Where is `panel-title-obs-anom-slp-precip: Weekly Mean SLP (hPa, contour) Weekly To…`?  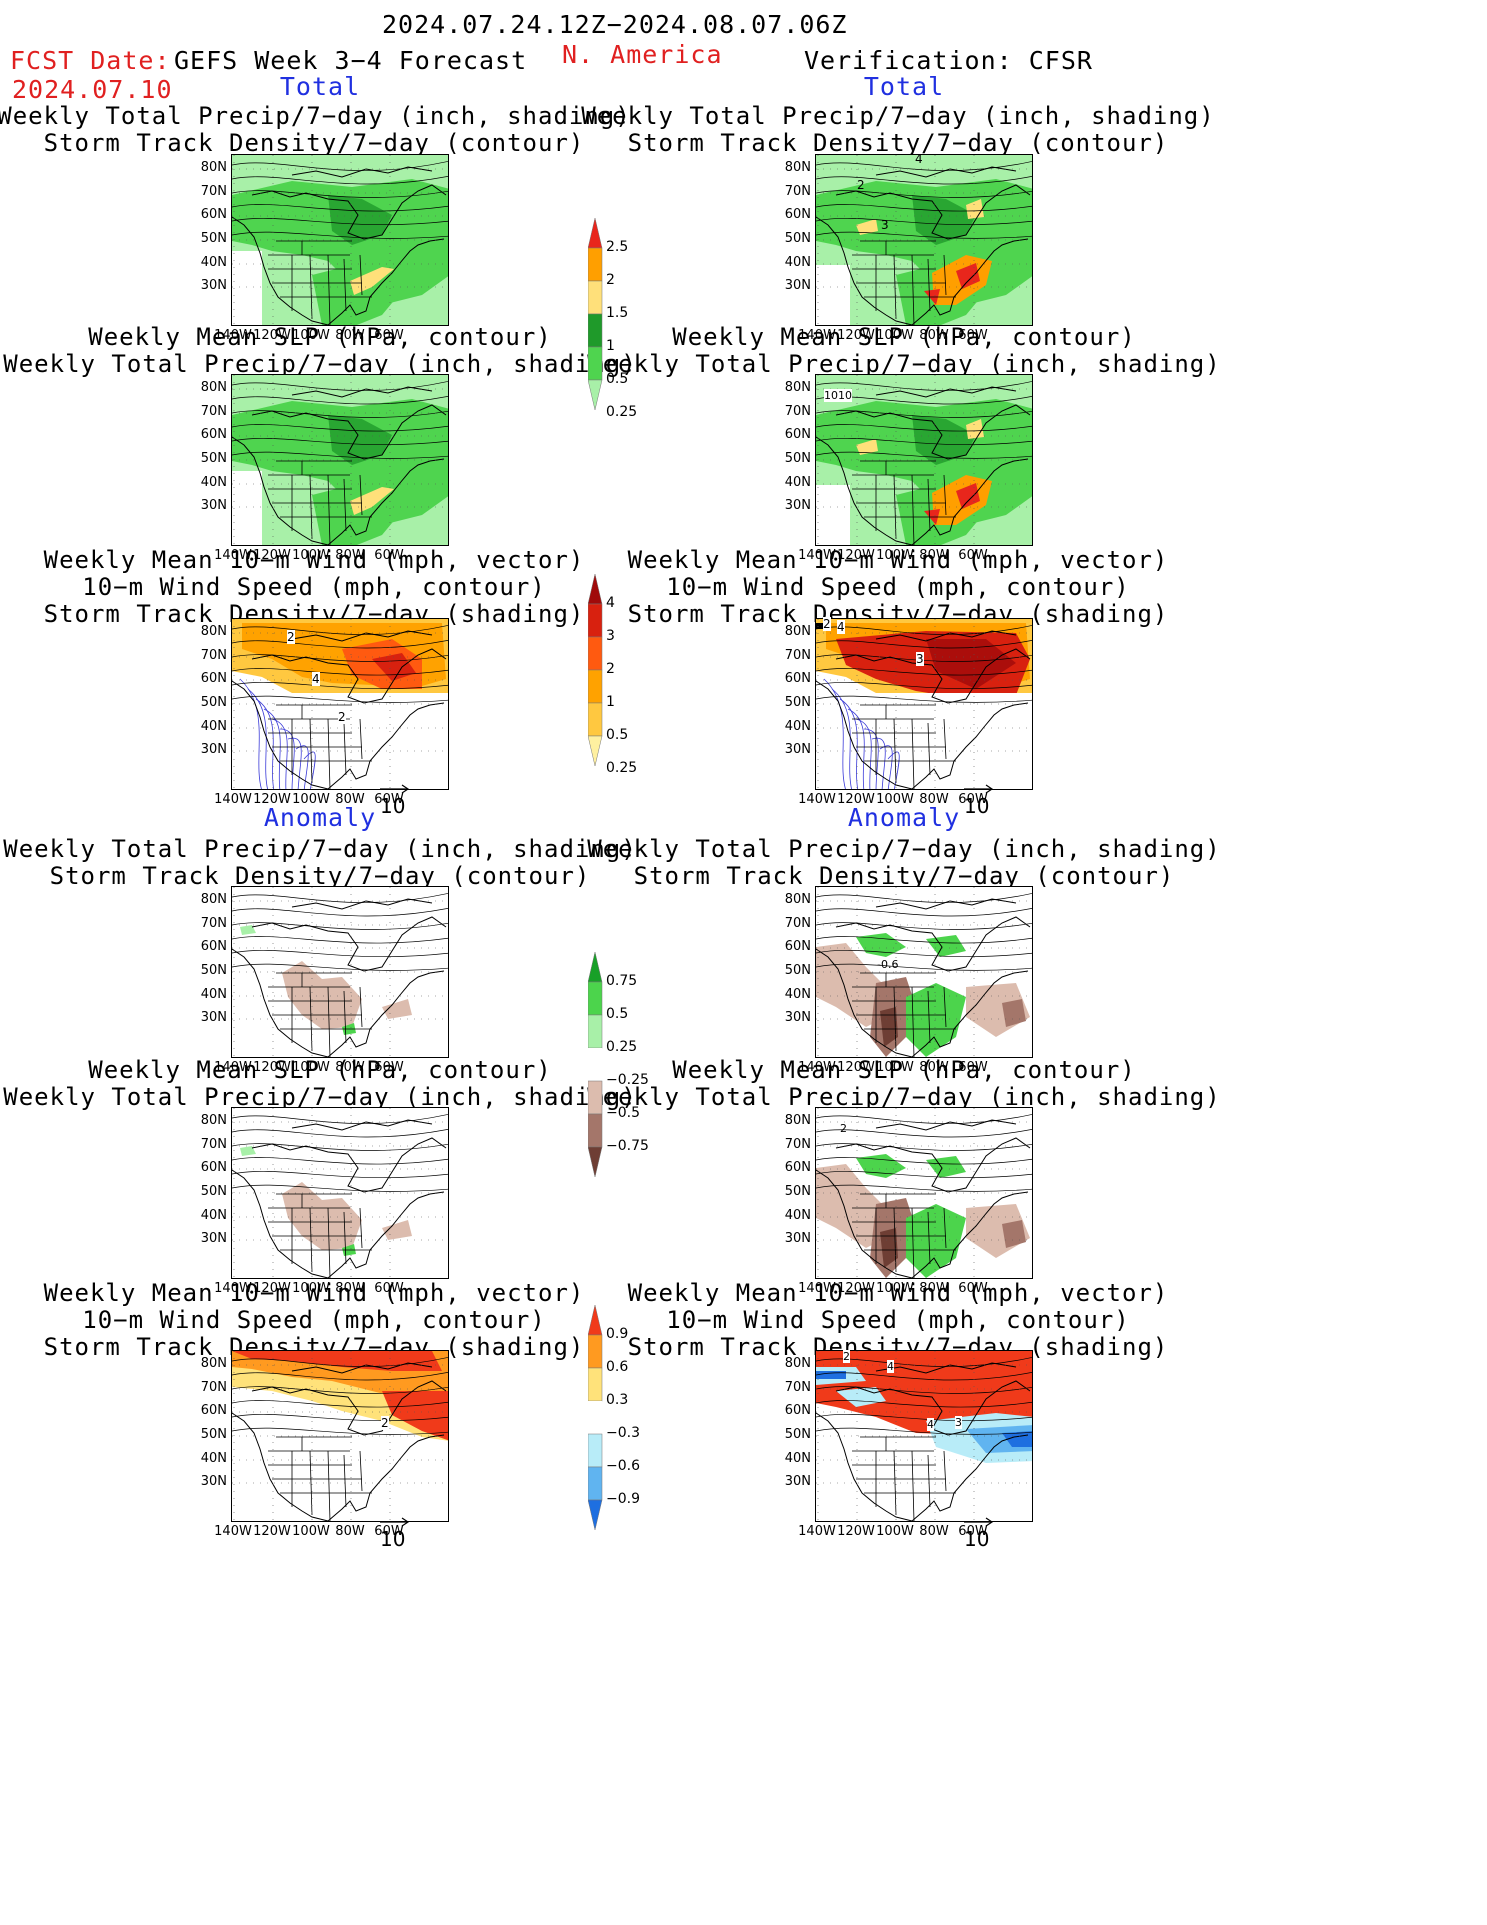 panel-title-obs-anom-slp-precip: Weekly Mean SLP (hPa, contour) Weekly To… is located at coordinates (904, 1084).